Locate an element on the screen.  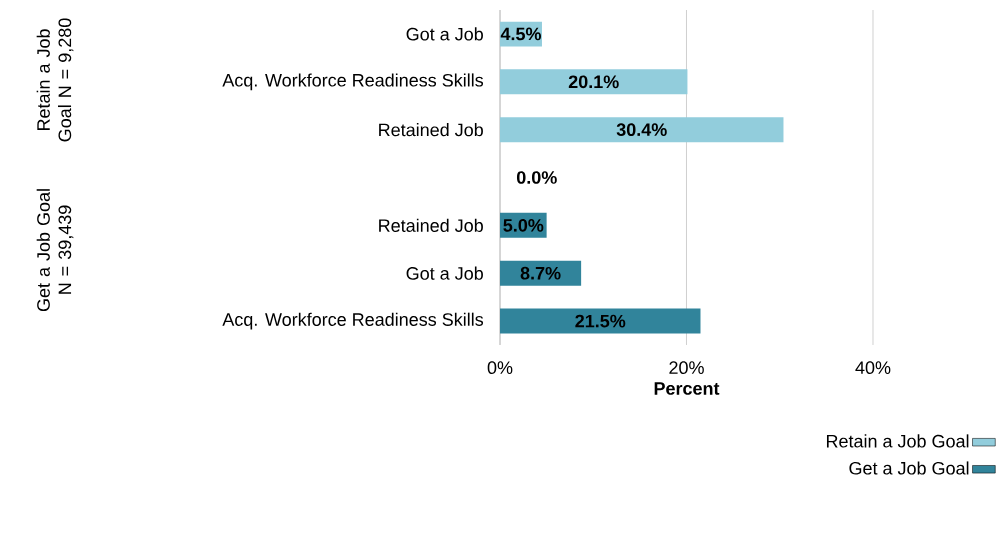
data-label: 5.0% is located at coordinates (523, 225).